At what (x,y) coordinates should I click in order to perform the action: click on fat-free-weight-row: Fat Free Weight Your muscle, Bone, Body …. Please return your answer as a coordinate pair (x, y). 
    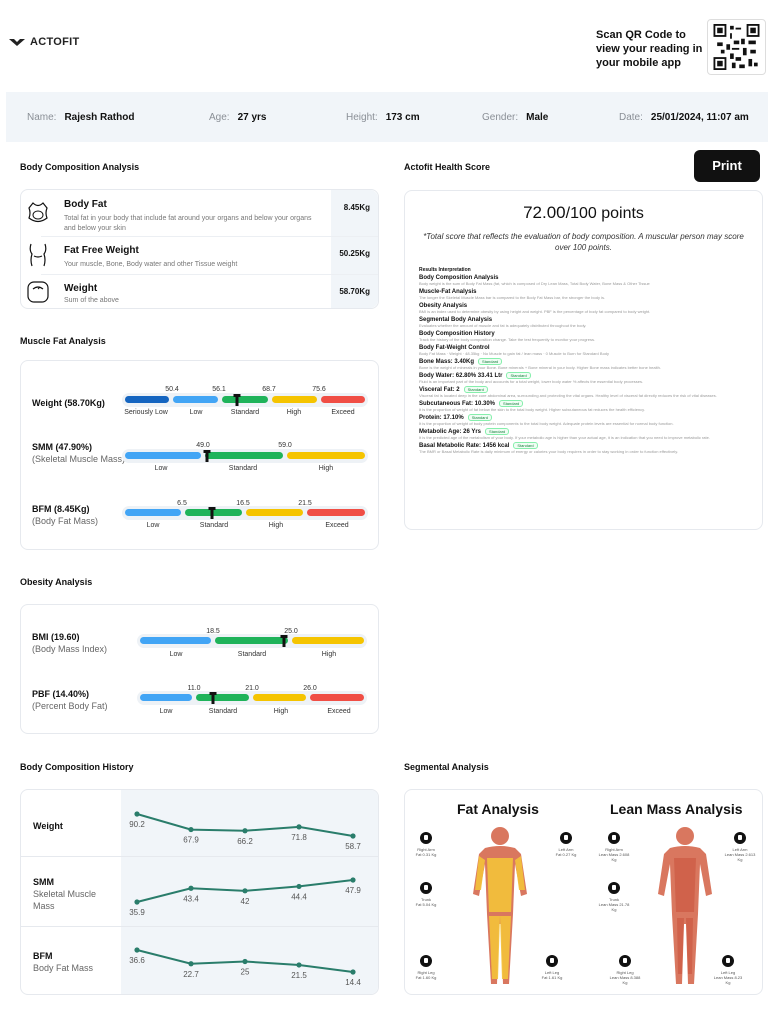
    Looking at the image, I should click on (199, 255).